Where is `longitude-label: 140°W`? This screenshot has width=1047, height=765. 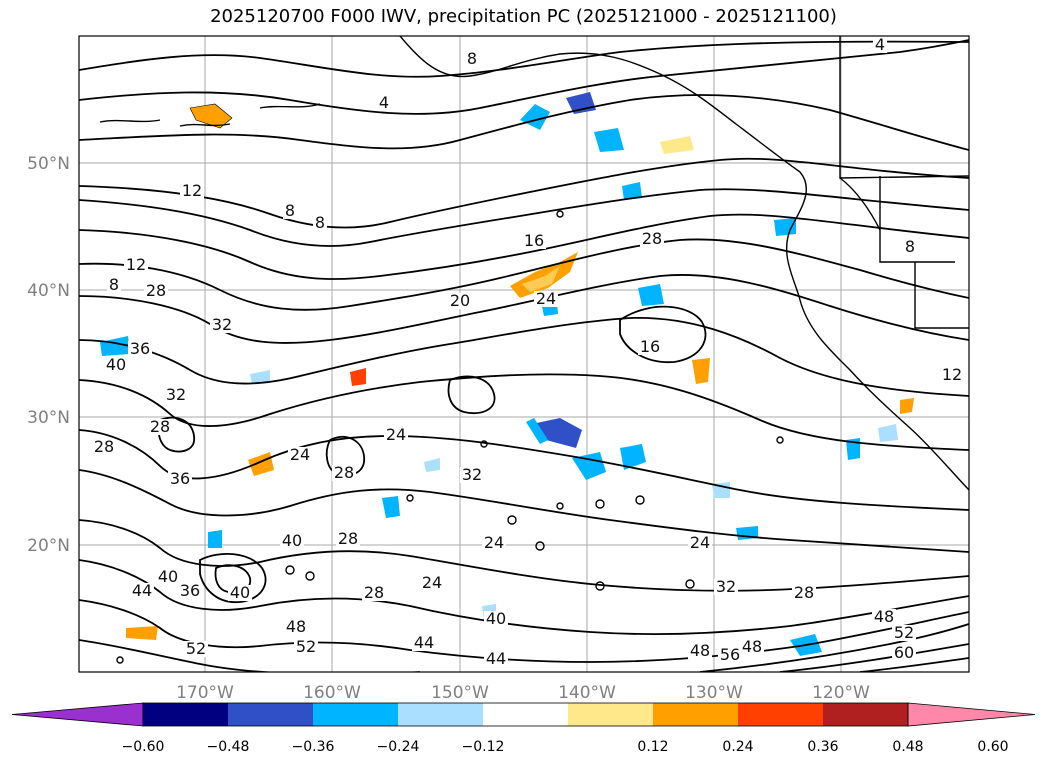
longitude-label: 140°W is located at coordinates (587, 693).